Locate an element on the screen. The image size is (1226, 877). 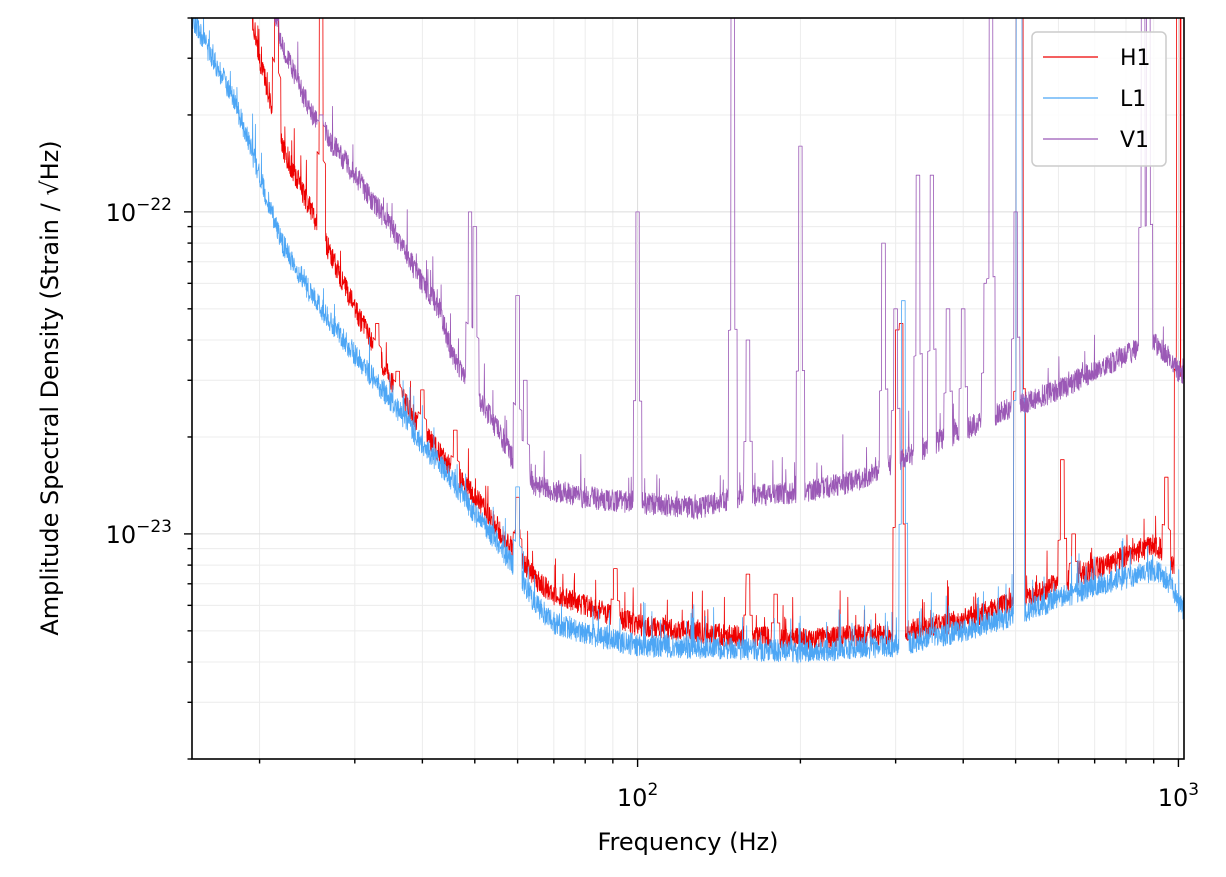
x-tick-label: 10² is located at coordinates (637, 796).